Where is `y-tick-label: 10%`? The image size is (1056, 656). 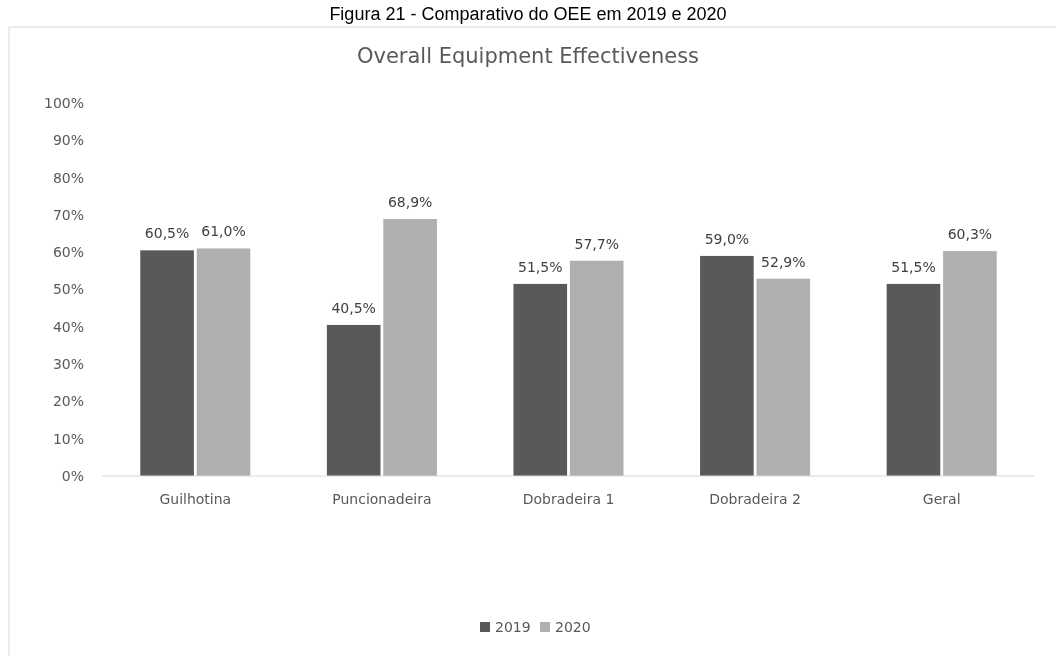 y-tick-label: 10% is located at coordinates (68, 438).